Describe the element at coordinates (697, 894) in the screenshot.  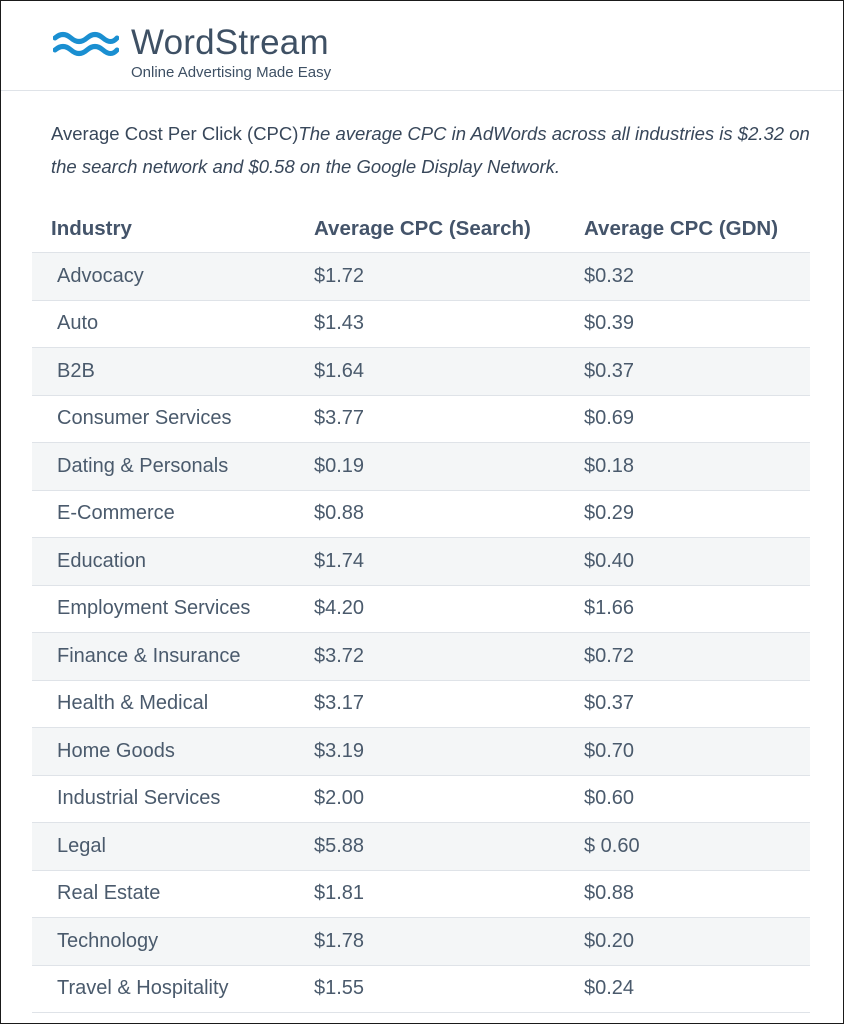
I see `cell-cpc-gdn: $0.88` at that location.